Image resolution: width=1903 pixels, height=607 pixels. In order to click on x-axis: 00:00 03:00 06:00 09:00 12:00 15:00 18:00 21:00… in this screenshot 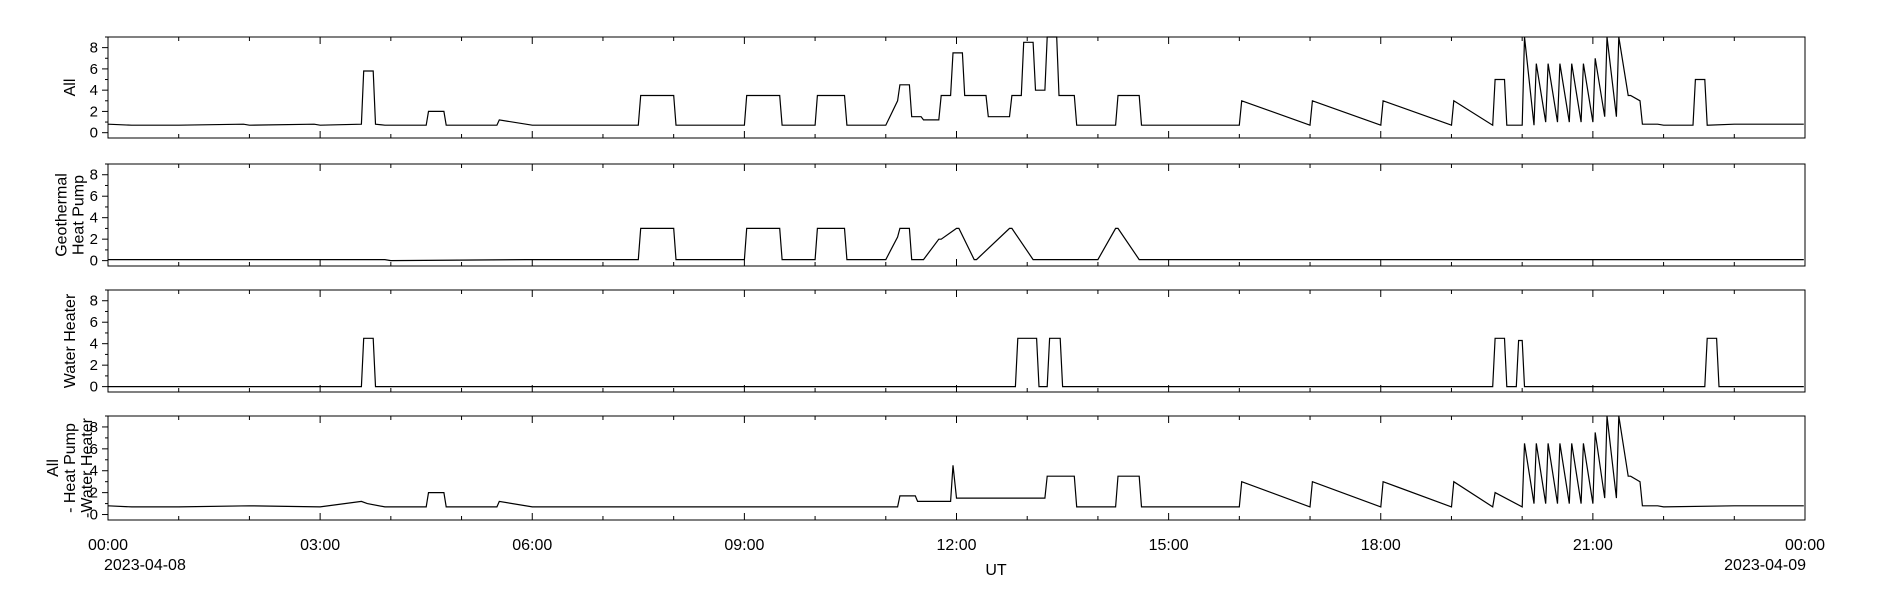, I will do `click(956, 545)`.